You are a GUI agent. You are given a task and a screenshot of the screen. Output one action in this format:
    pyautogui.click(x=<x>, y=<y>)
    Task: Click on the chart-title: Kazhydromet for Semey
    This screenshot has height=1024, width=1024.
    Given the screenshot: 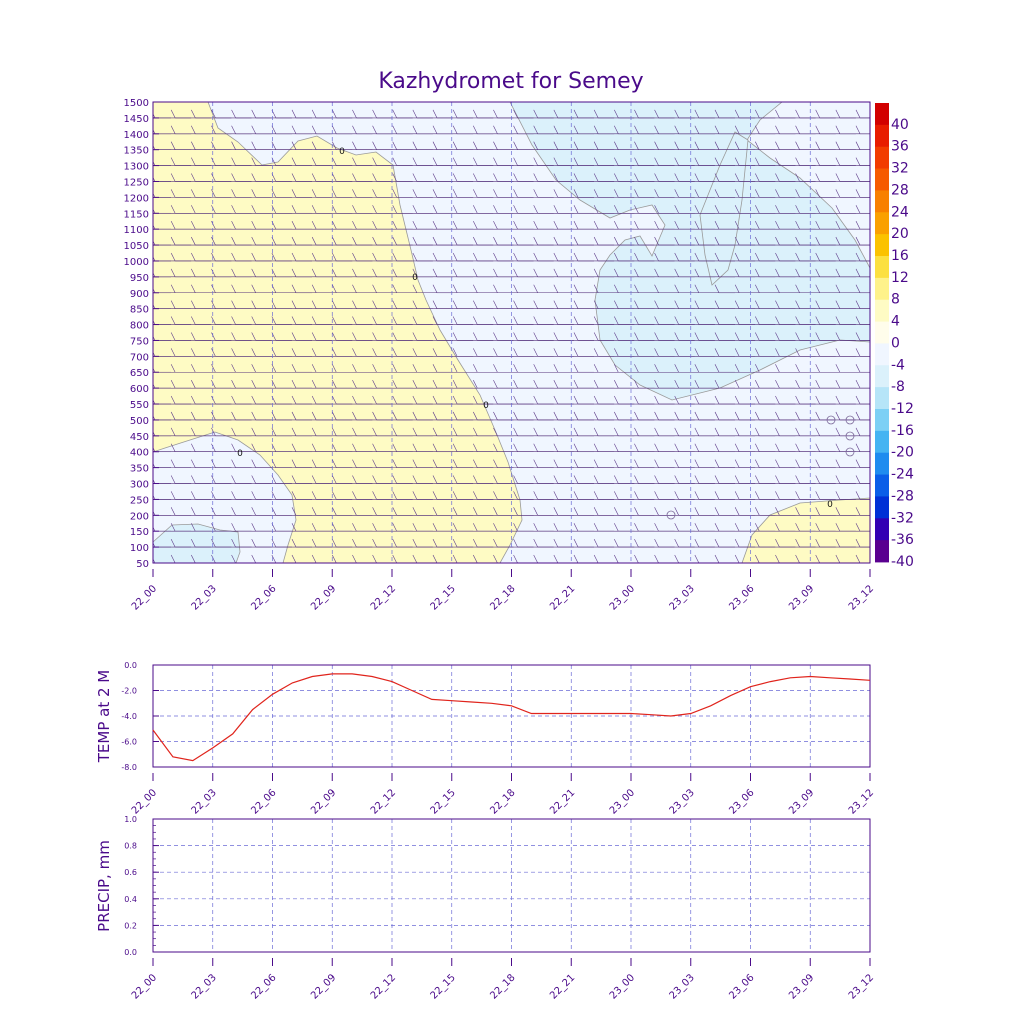 What is the action you would take?
    pyautogui.click(x=510, y=81)
    